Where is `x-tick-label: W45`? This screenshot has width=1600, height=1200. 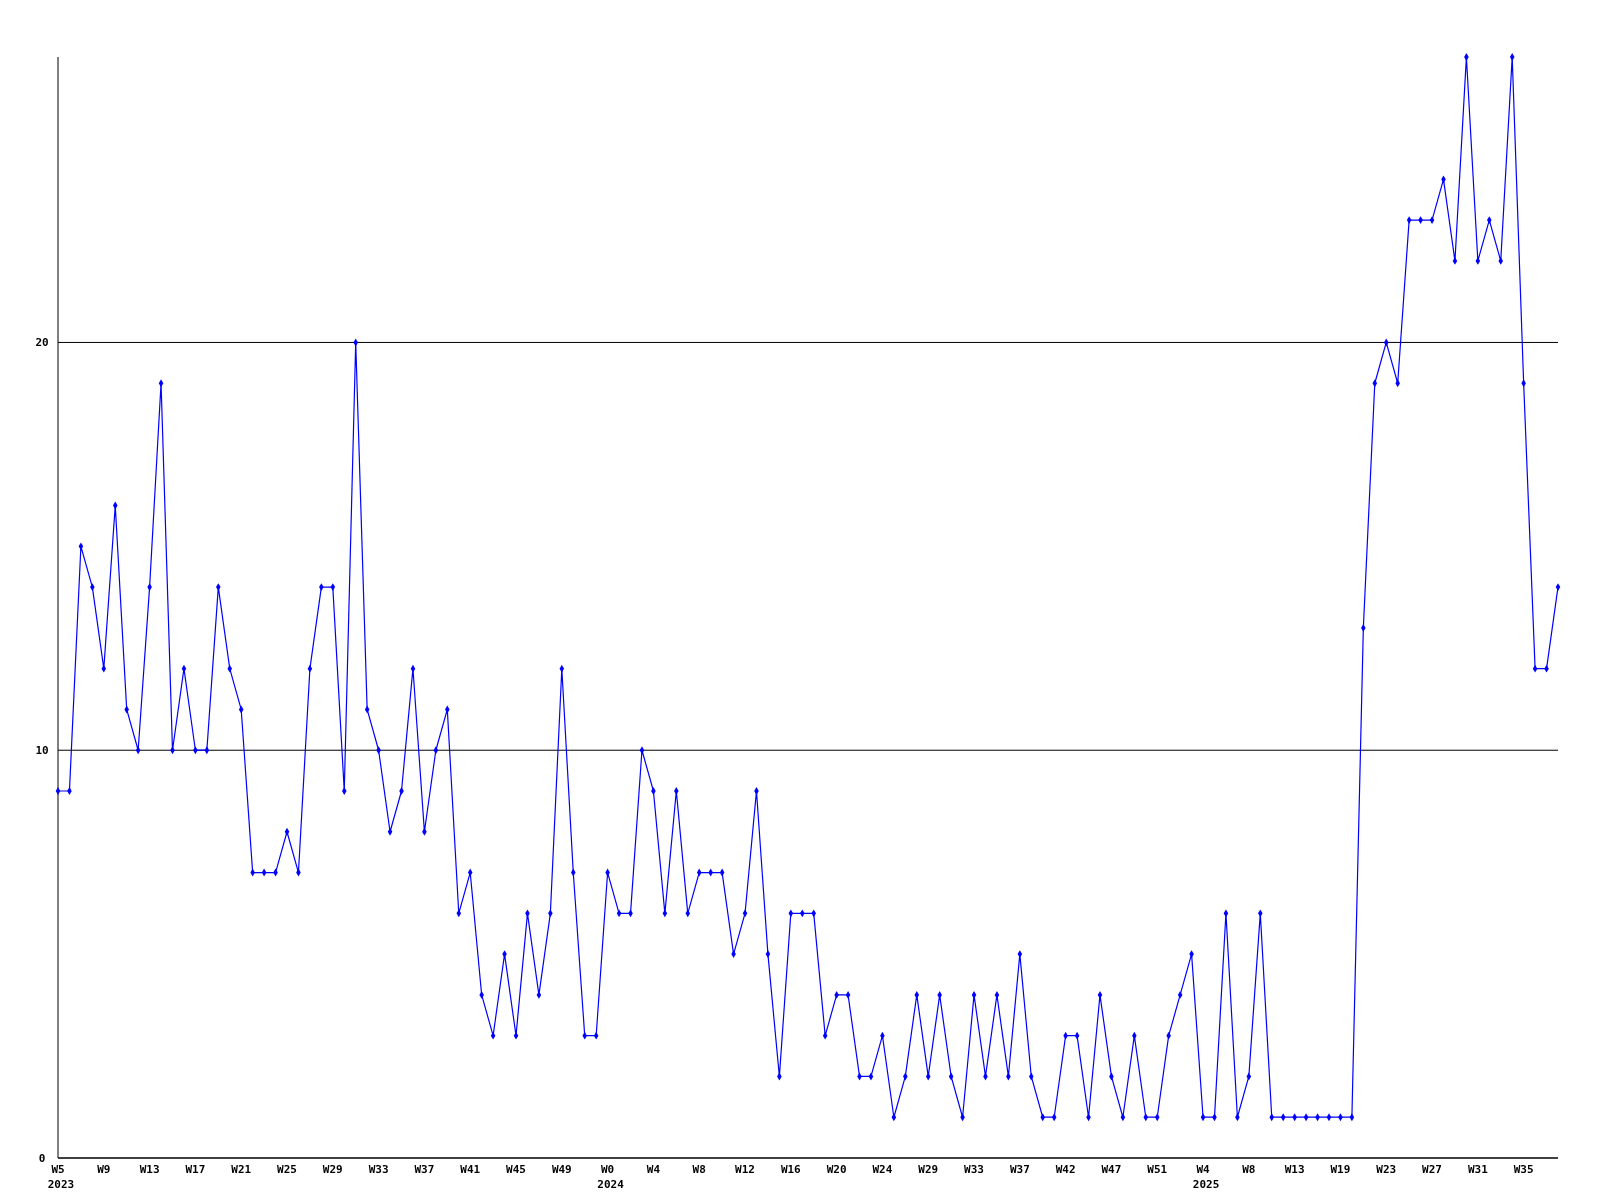 x-tick-label: W45 is located at coordinates (516, 1169).